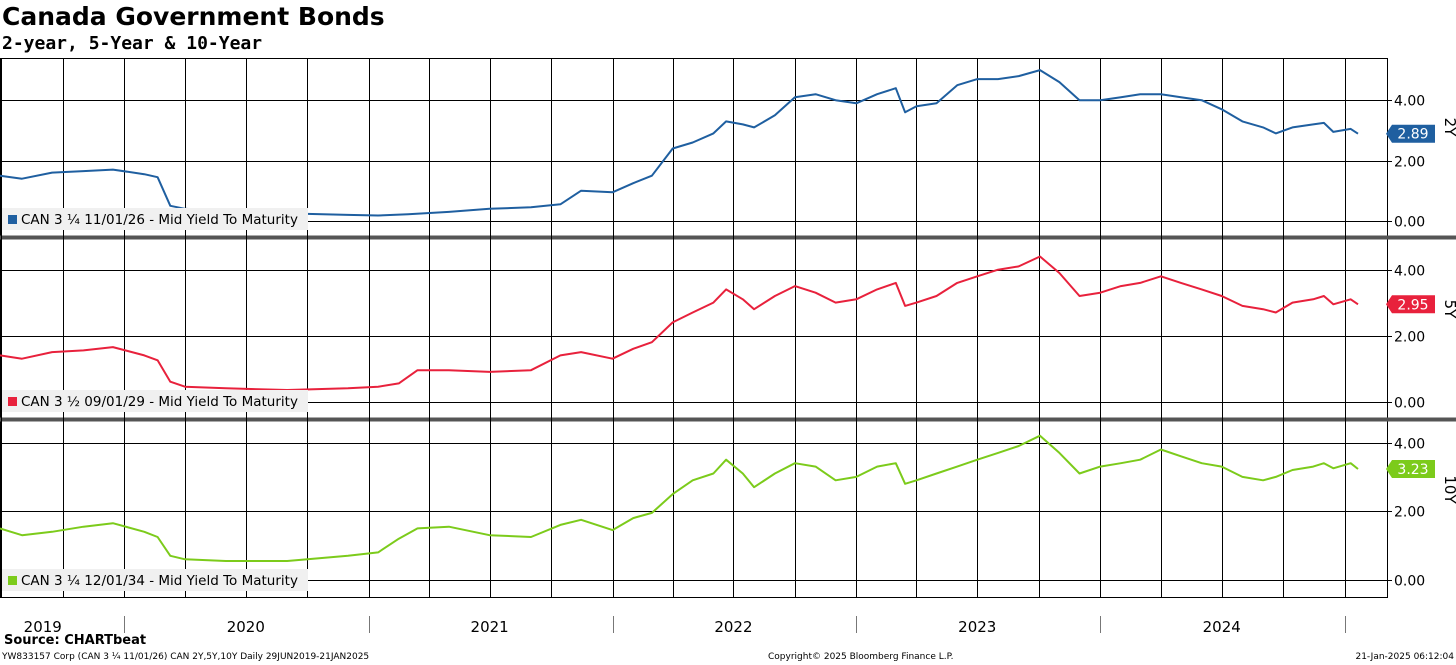  I want to click on legend-label: CAN 3 ¼ 11/01/26 - Mid Yield To Maturity, so click(159, 220).